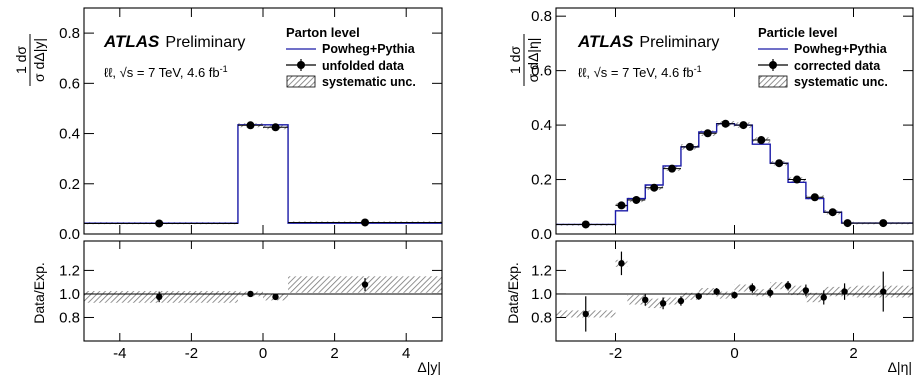 The width and height of the screenshot is (914, 376). I want to click on left-ytick-label: 0.6, so click(69, 83).